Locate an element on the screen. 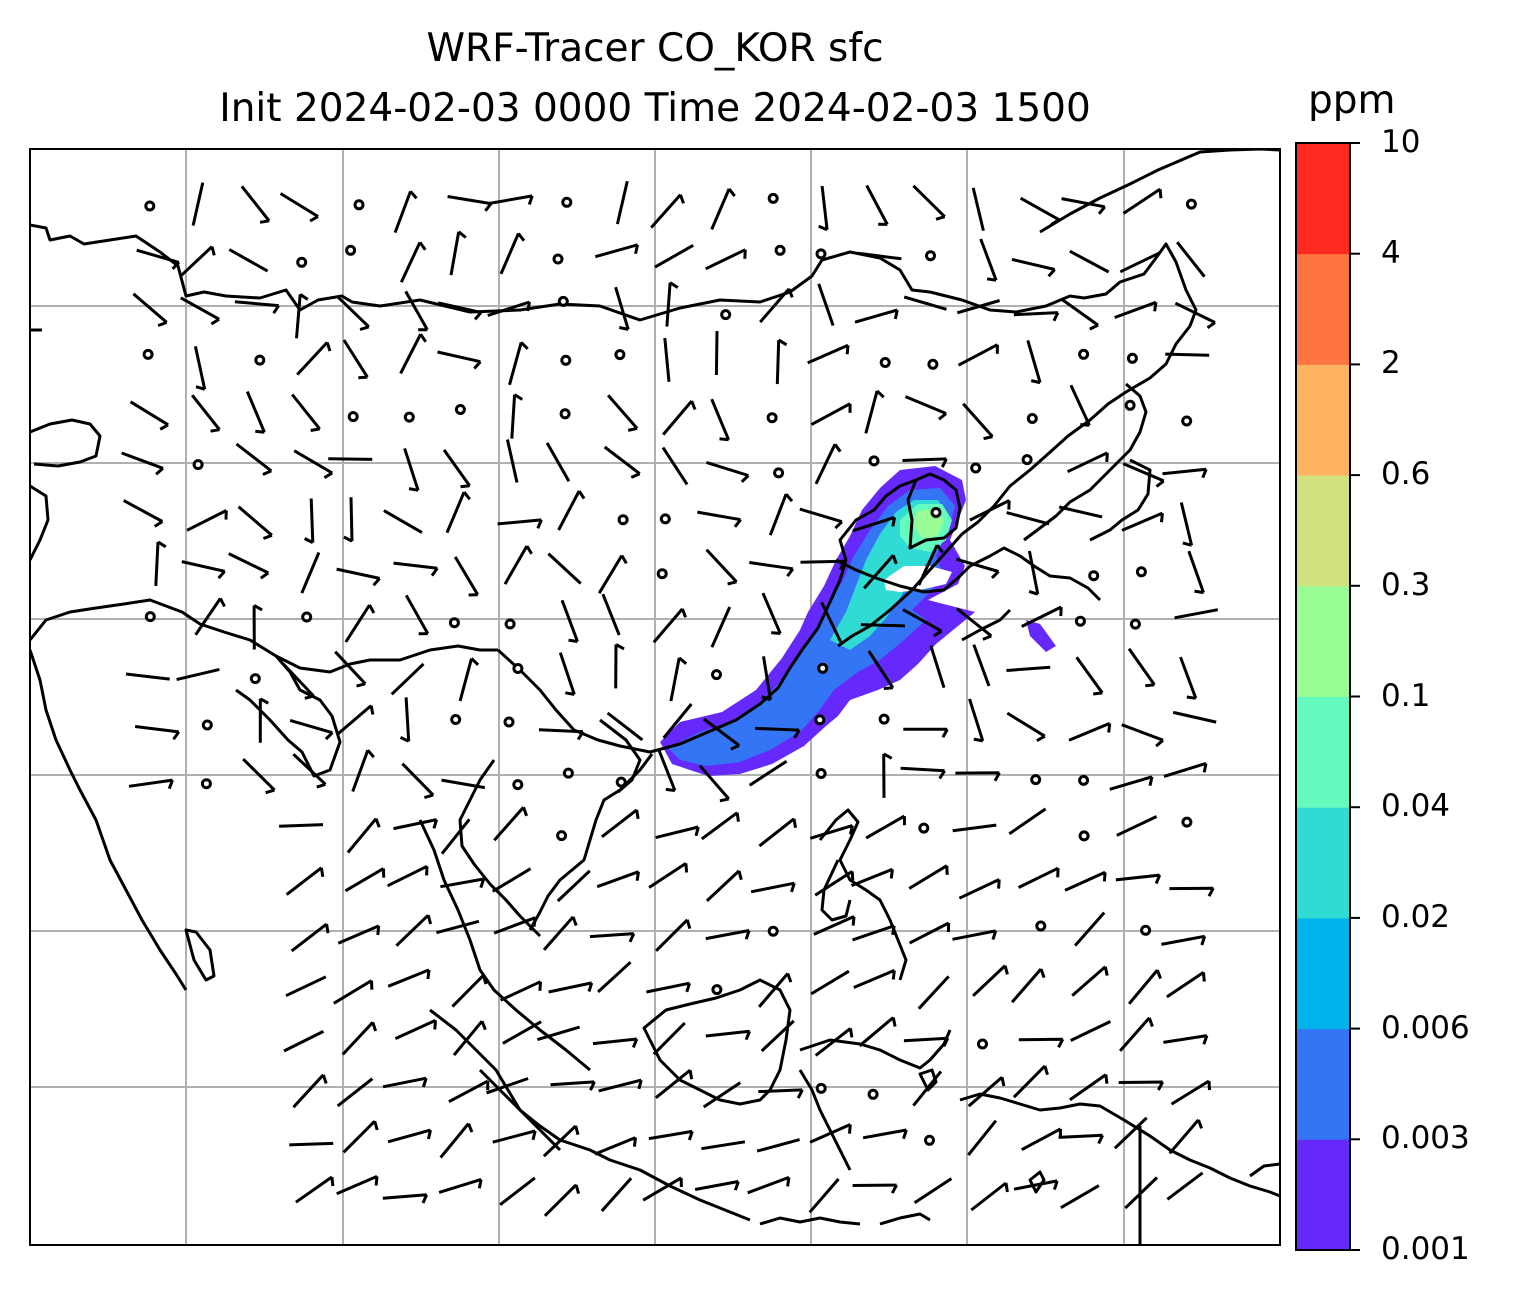  map-title-line1: WRF-Tracer CO_KOR sfc is located at coordinates (655, 48).